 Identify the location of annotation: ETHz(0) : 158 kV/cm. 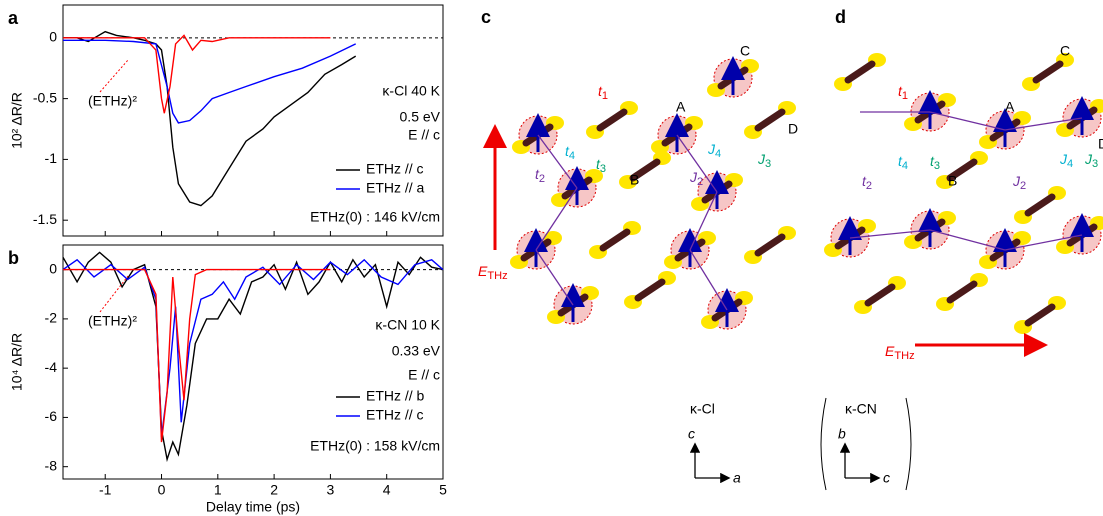
(375, 446).